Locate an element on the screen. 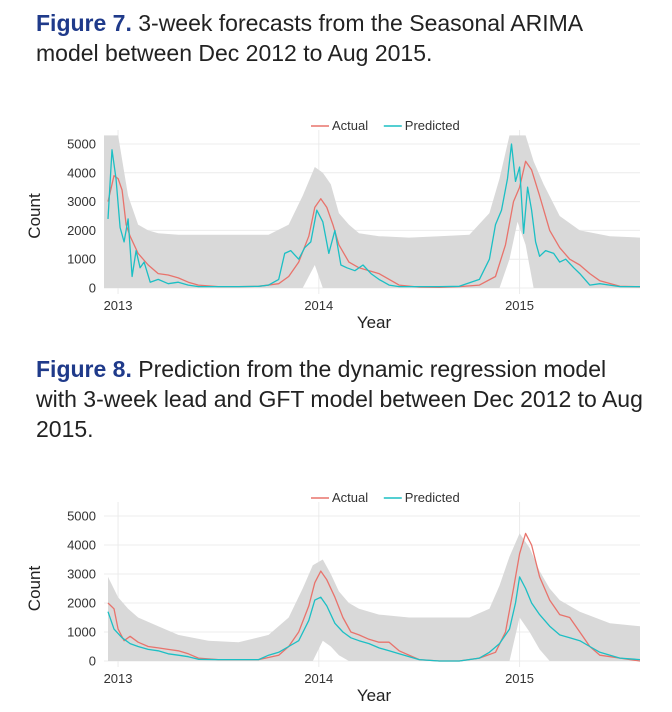 The width and height of the screenshot is (672, 712). series-line-actual is located at coordinates (373, 597).